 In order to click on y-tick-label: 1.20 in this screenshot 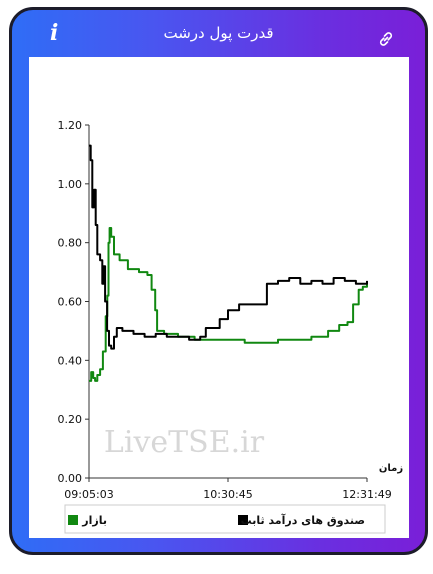, I will do `click(70, 125)`.